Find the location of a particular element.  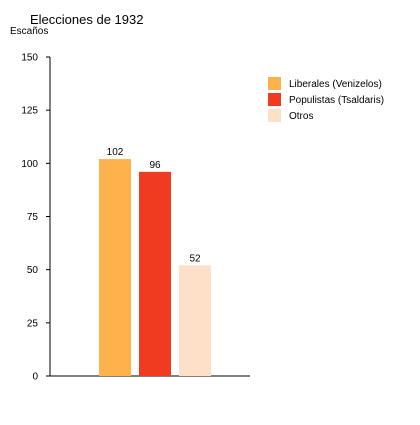

y-tick-label: 75 is located at coordinates (33, 217).